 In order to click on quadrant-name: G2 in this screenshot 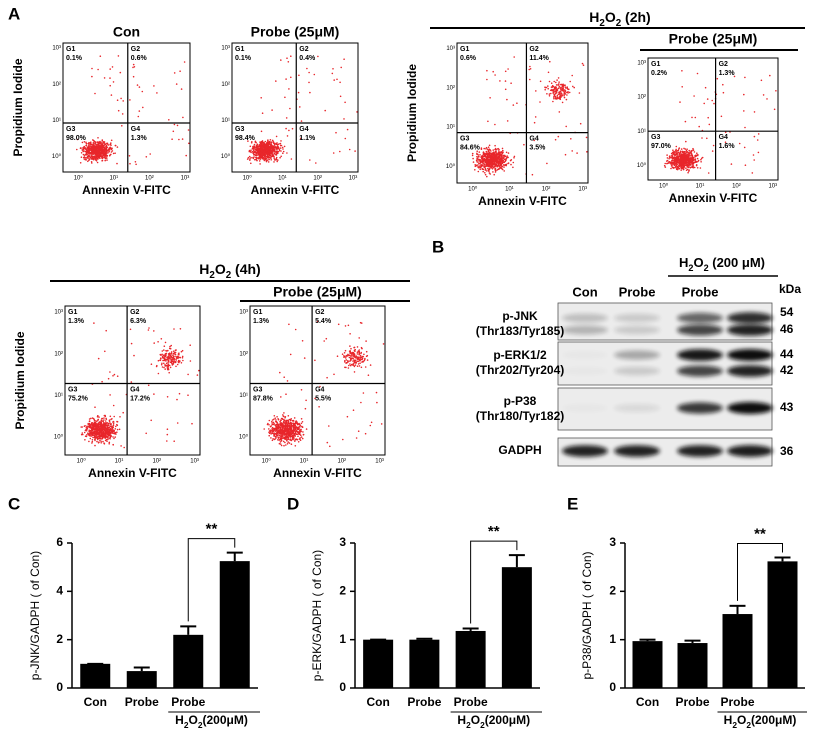, I will do `click(533, 49)`.